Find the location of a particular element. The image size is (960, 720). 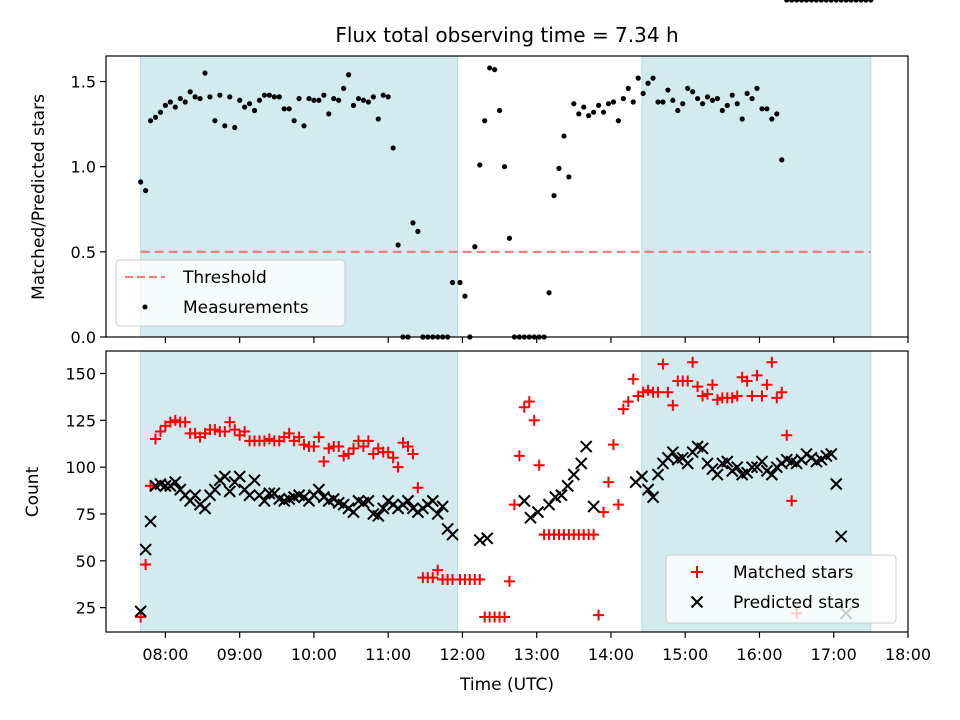

legend-threshold-label: Threshold is located at coordinates (224, 278).